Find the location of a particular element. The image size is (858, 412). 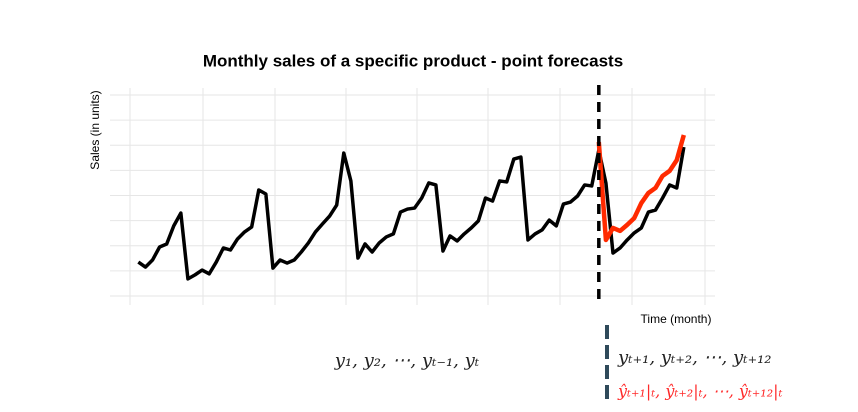

forecast-label: ŷₜ₊₁|ₜ, ŷₜ₊₂|ₜ, ⋯, ŷₜ₊₁₂|ₜ is located at coordinates (700, 391).